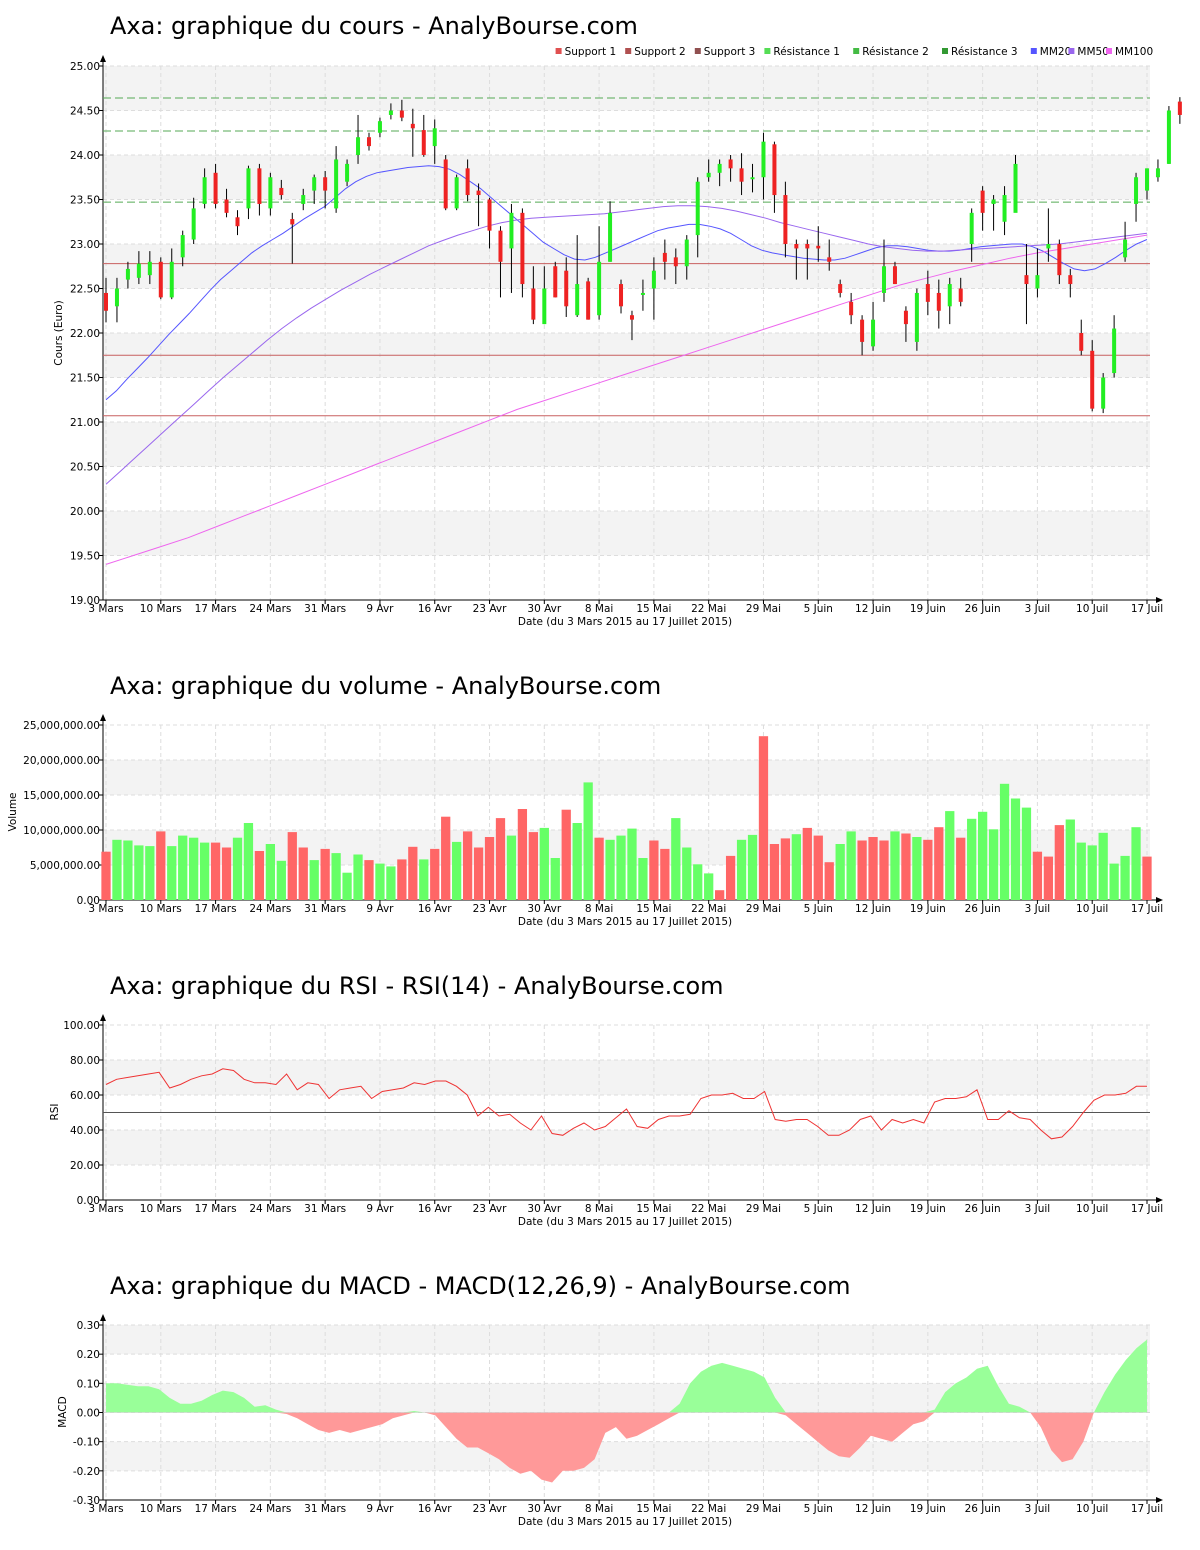  What do you see at coordinates (660, 52) in the screenshot?
I see `legend-label: Support 2` at bounding box center [660, 52].